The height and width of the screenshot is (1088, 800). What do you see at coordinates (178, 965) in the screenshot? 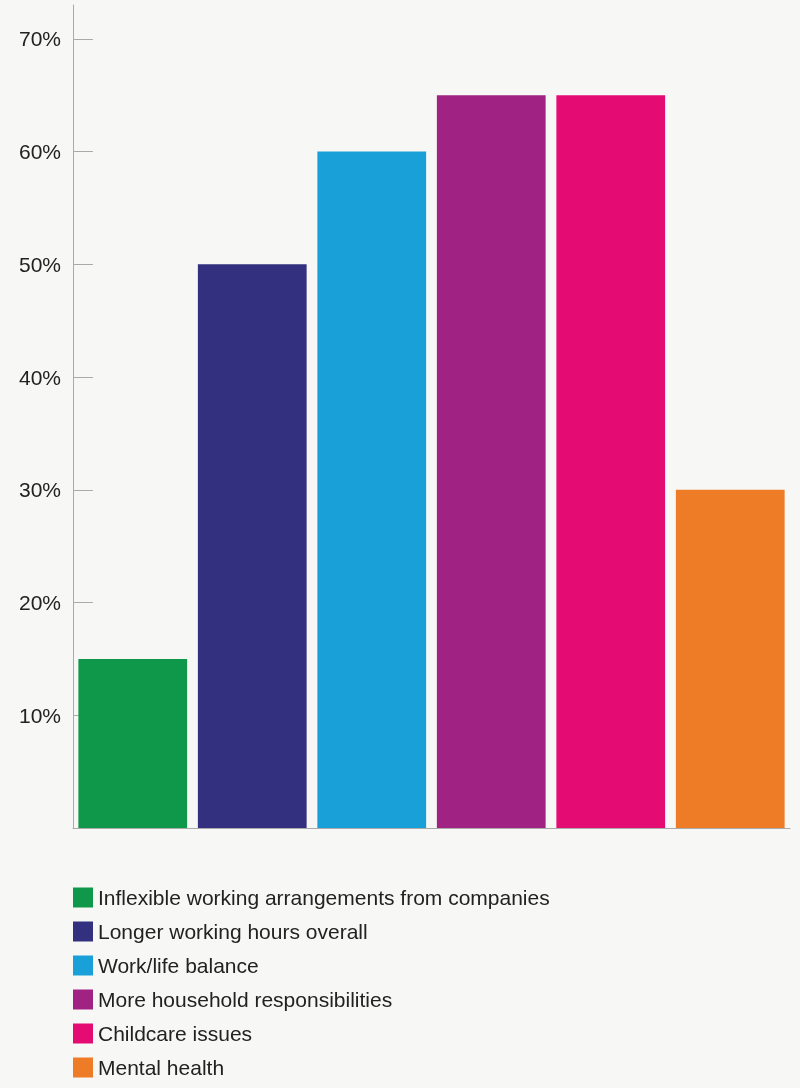
I see `legend-label: Work/life balance` at bounding box center [178, 965].